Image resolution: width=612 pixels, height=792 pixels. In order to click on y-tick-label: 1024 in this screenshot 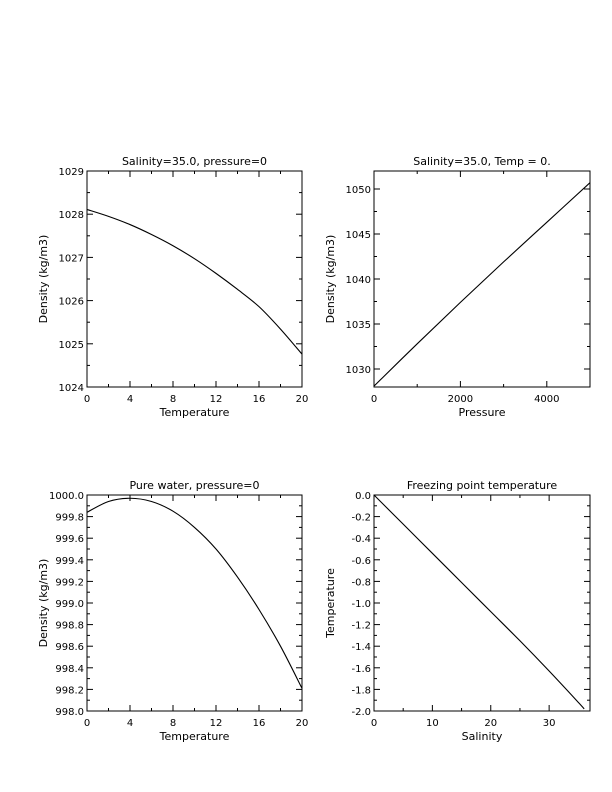, I will do `click(71, 388)`.